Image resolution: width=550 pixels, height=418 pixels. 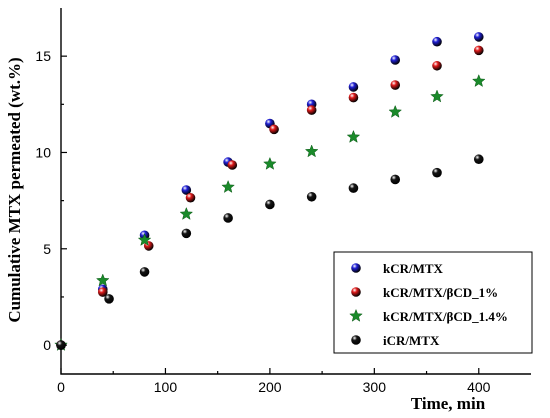 What do you see at coordinates (43, 152) in the screenshot?
I see `y-tick-label: 10` at bounding box center [43, 152].